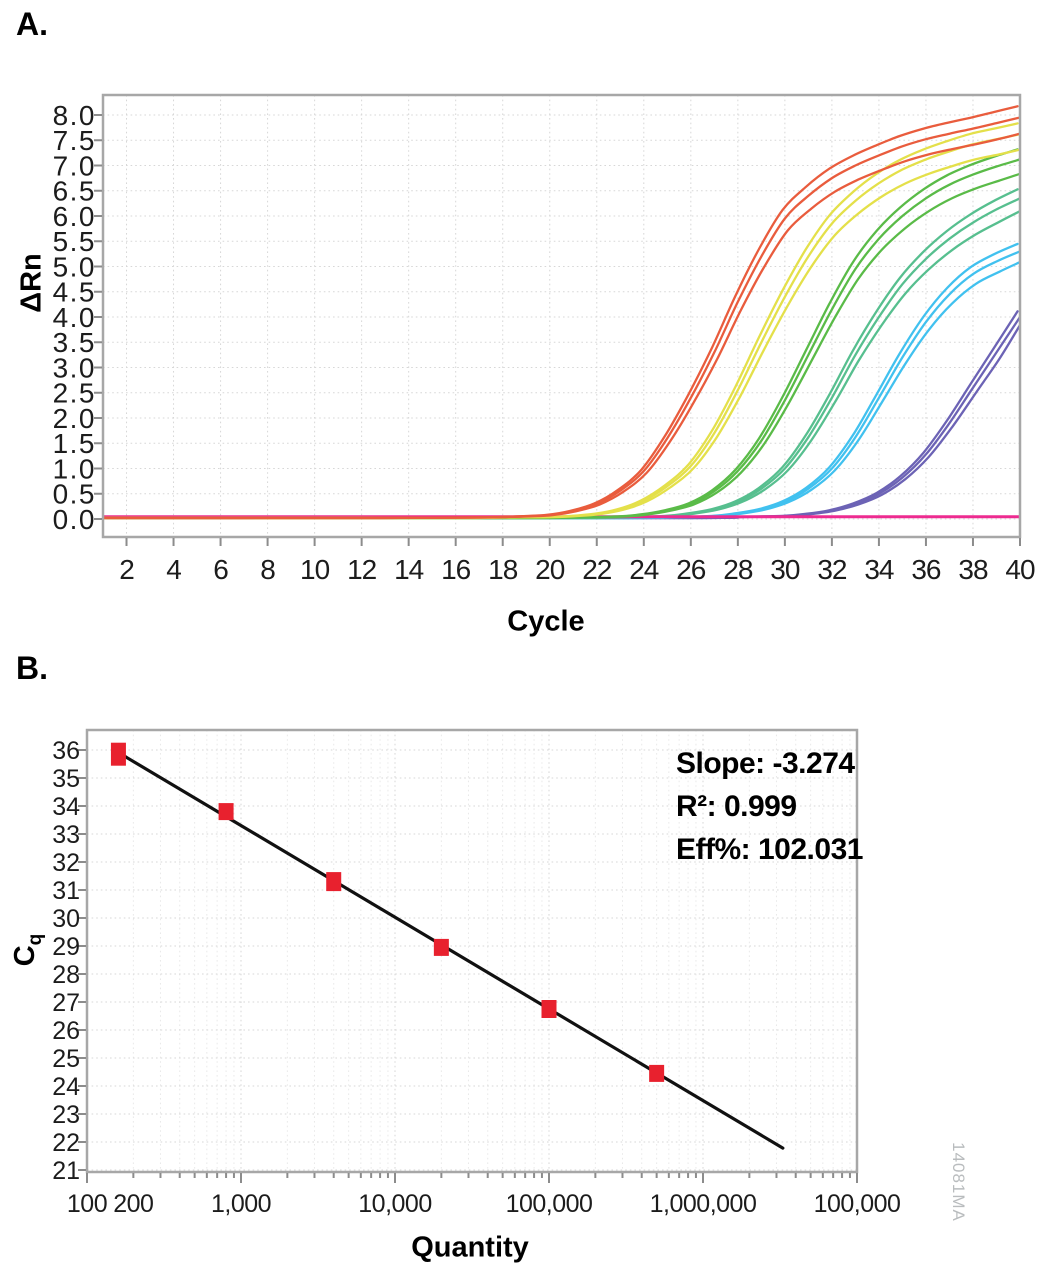 The width and height of the screenshot is (1040, 1276). I want to click on svg-text: 8, so click(267, 569).